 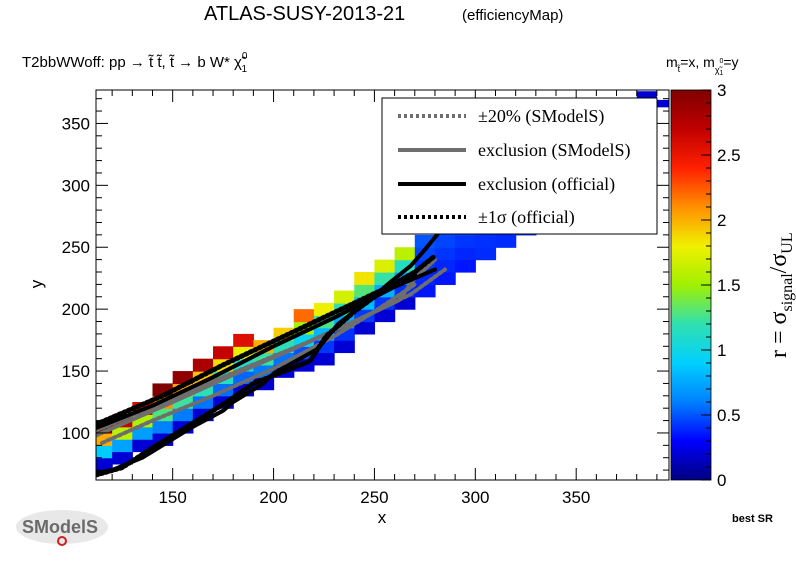 I want to click on colorbar-tick-label: 2, so click(x=721, y=220).